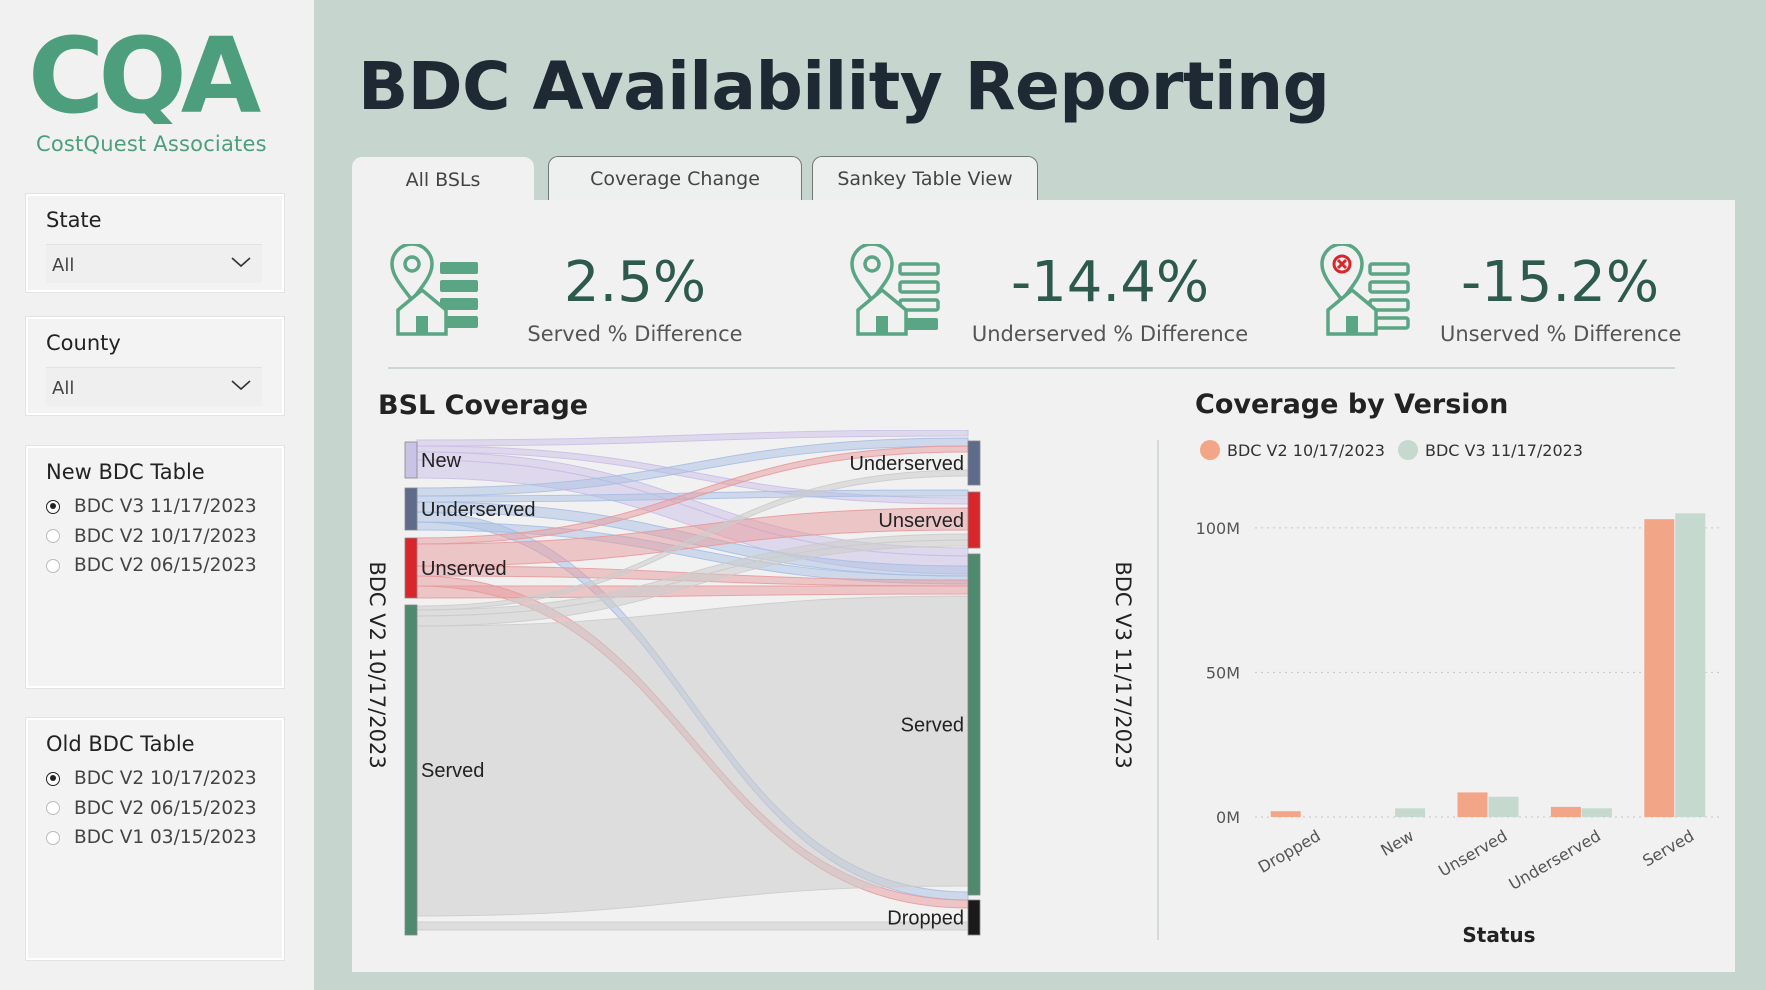  Describe the element at coordinates (411, 460) in the screenshot. I see `sankey-node-left-new` at that location.